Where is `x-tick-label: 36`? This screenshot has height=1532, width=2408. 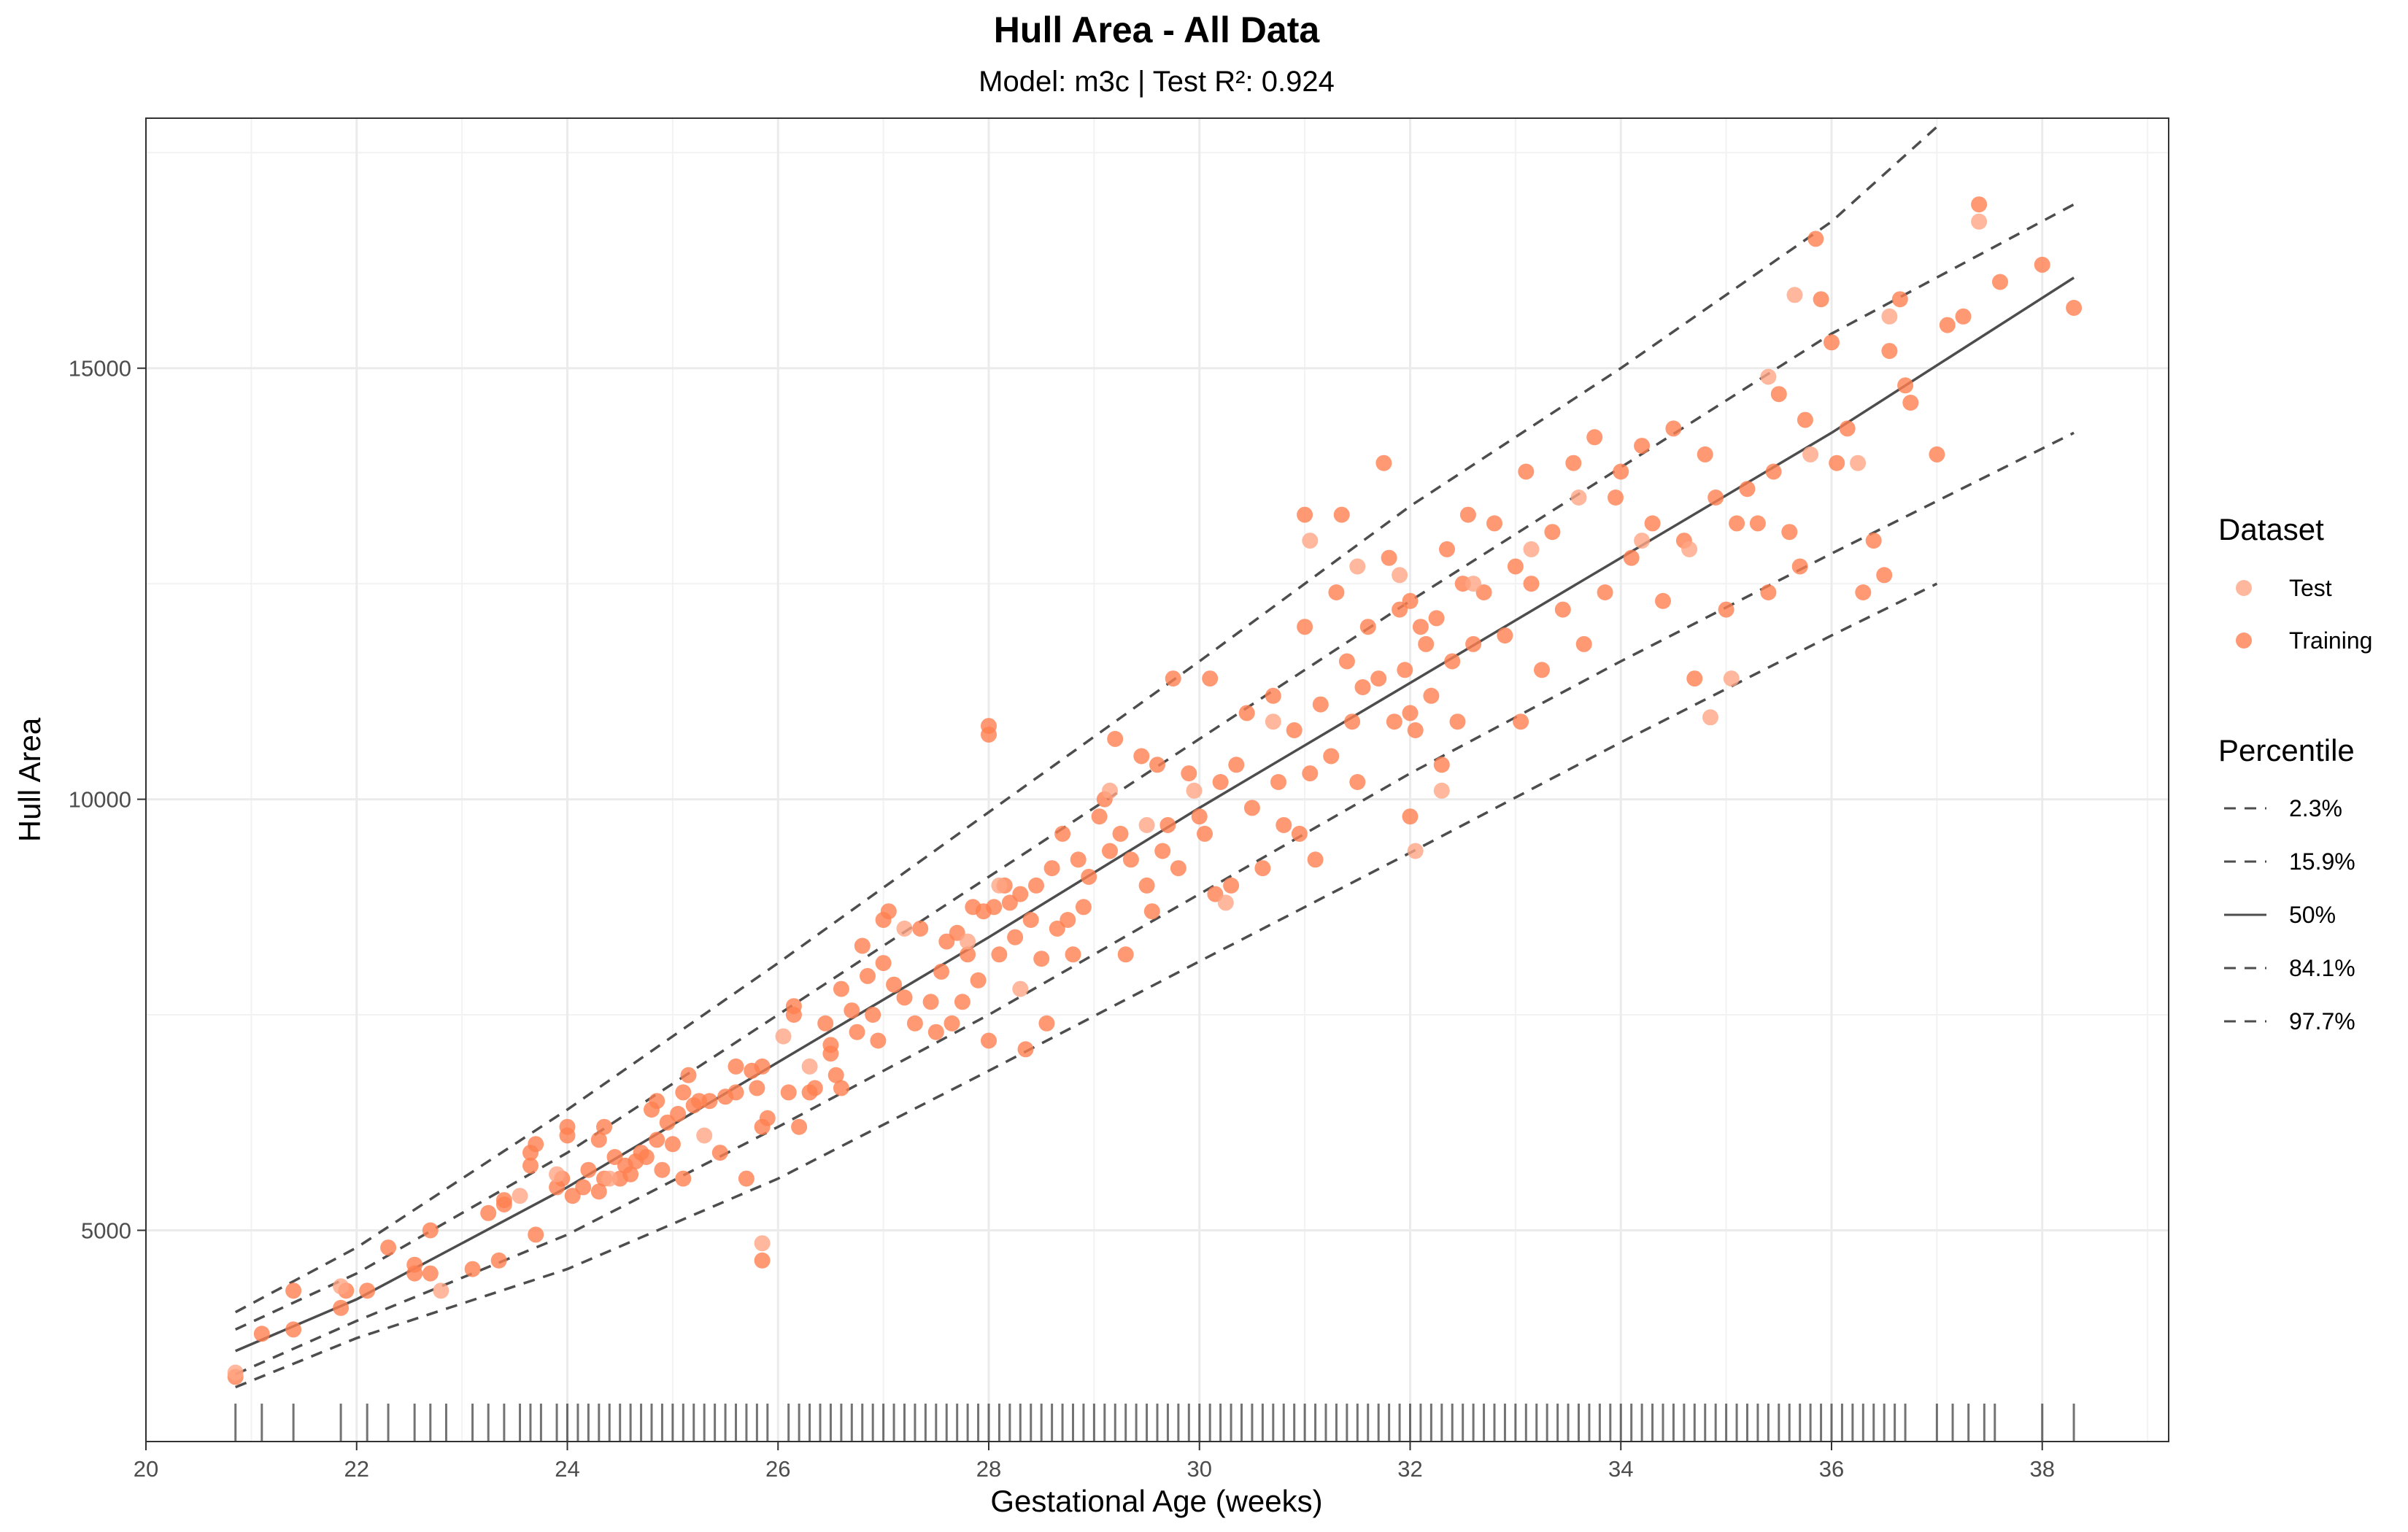
x-tick-label: 36 is located at coordinates (1831, 1469).